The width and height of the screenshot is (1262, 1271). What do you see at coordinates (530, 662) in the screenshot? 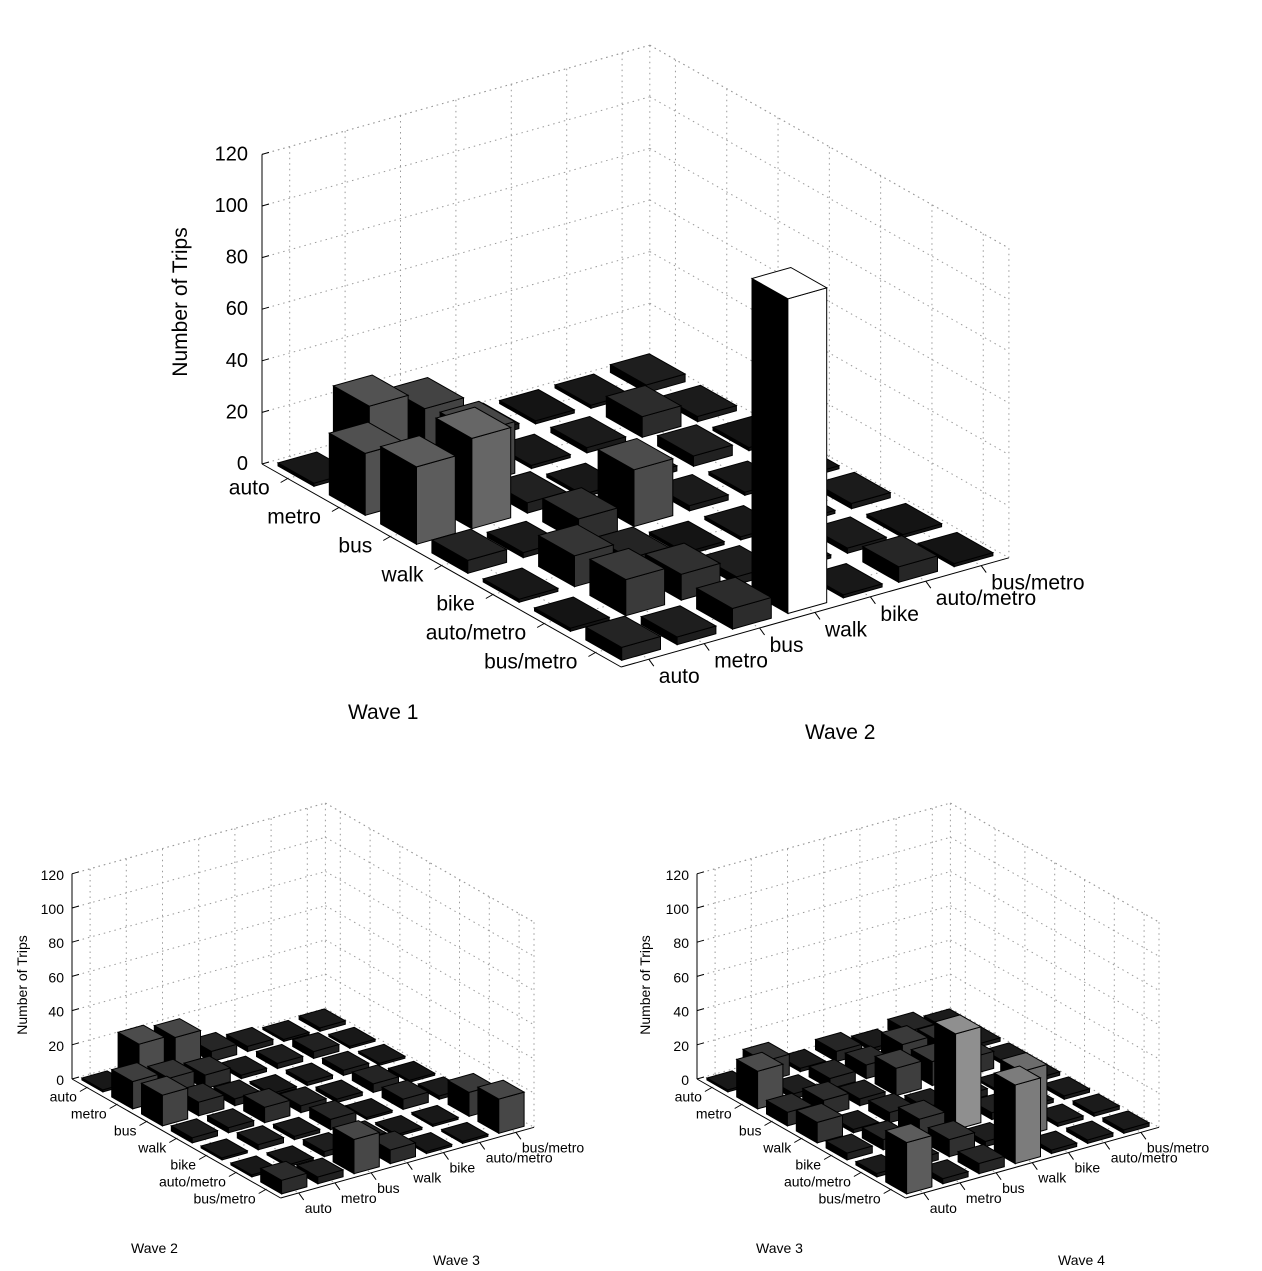
I see `x-tick-label: bus/metro` at bounding box center [530, 662].